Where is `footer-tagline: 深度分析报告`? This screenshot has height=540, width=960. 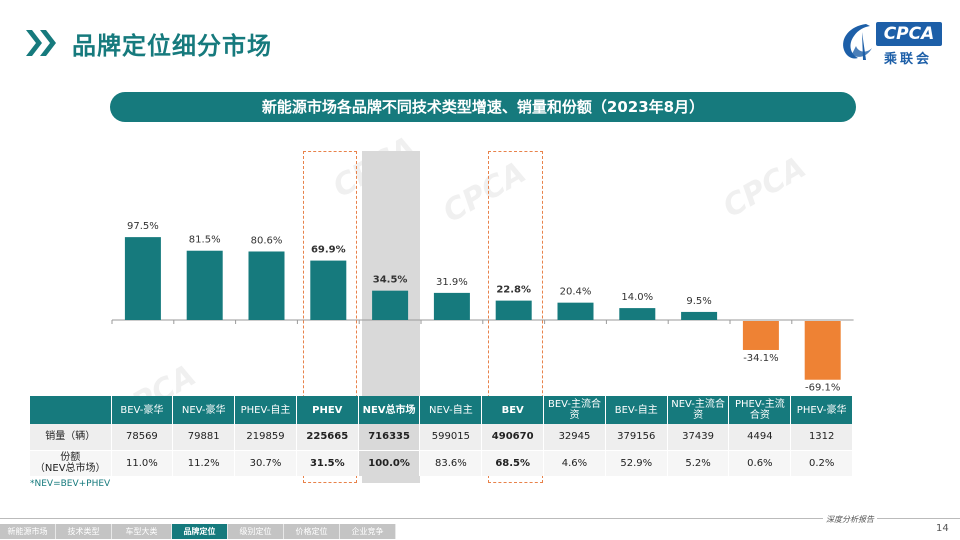 footer-tagline: 深度分析报告 is located at coordinates (850, 519).